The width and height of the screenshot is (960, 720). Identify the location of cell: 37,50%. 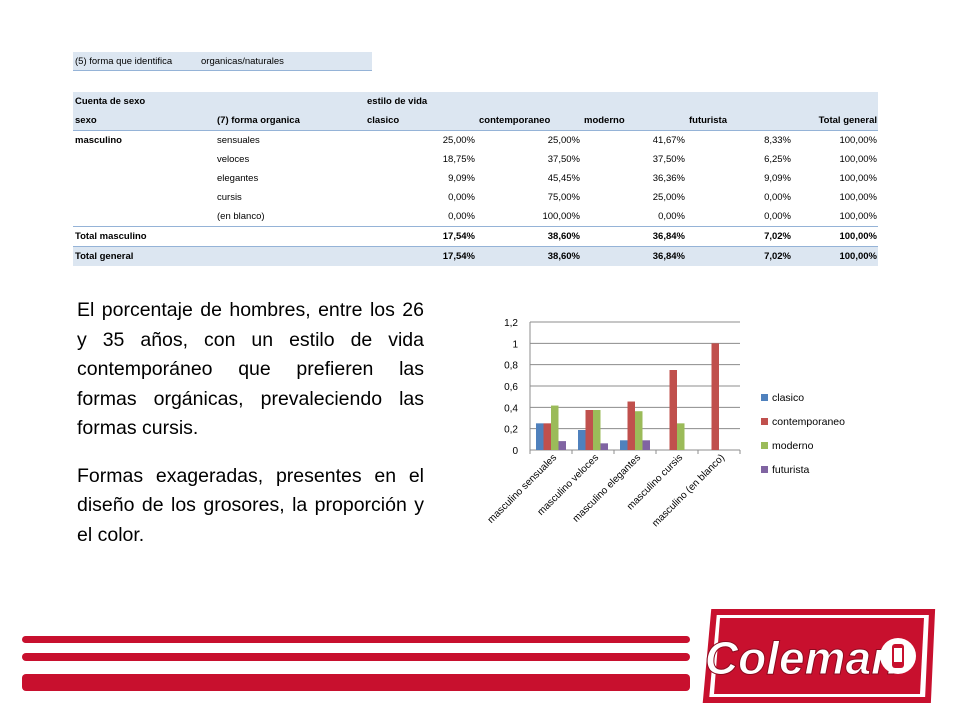
(668, 159).